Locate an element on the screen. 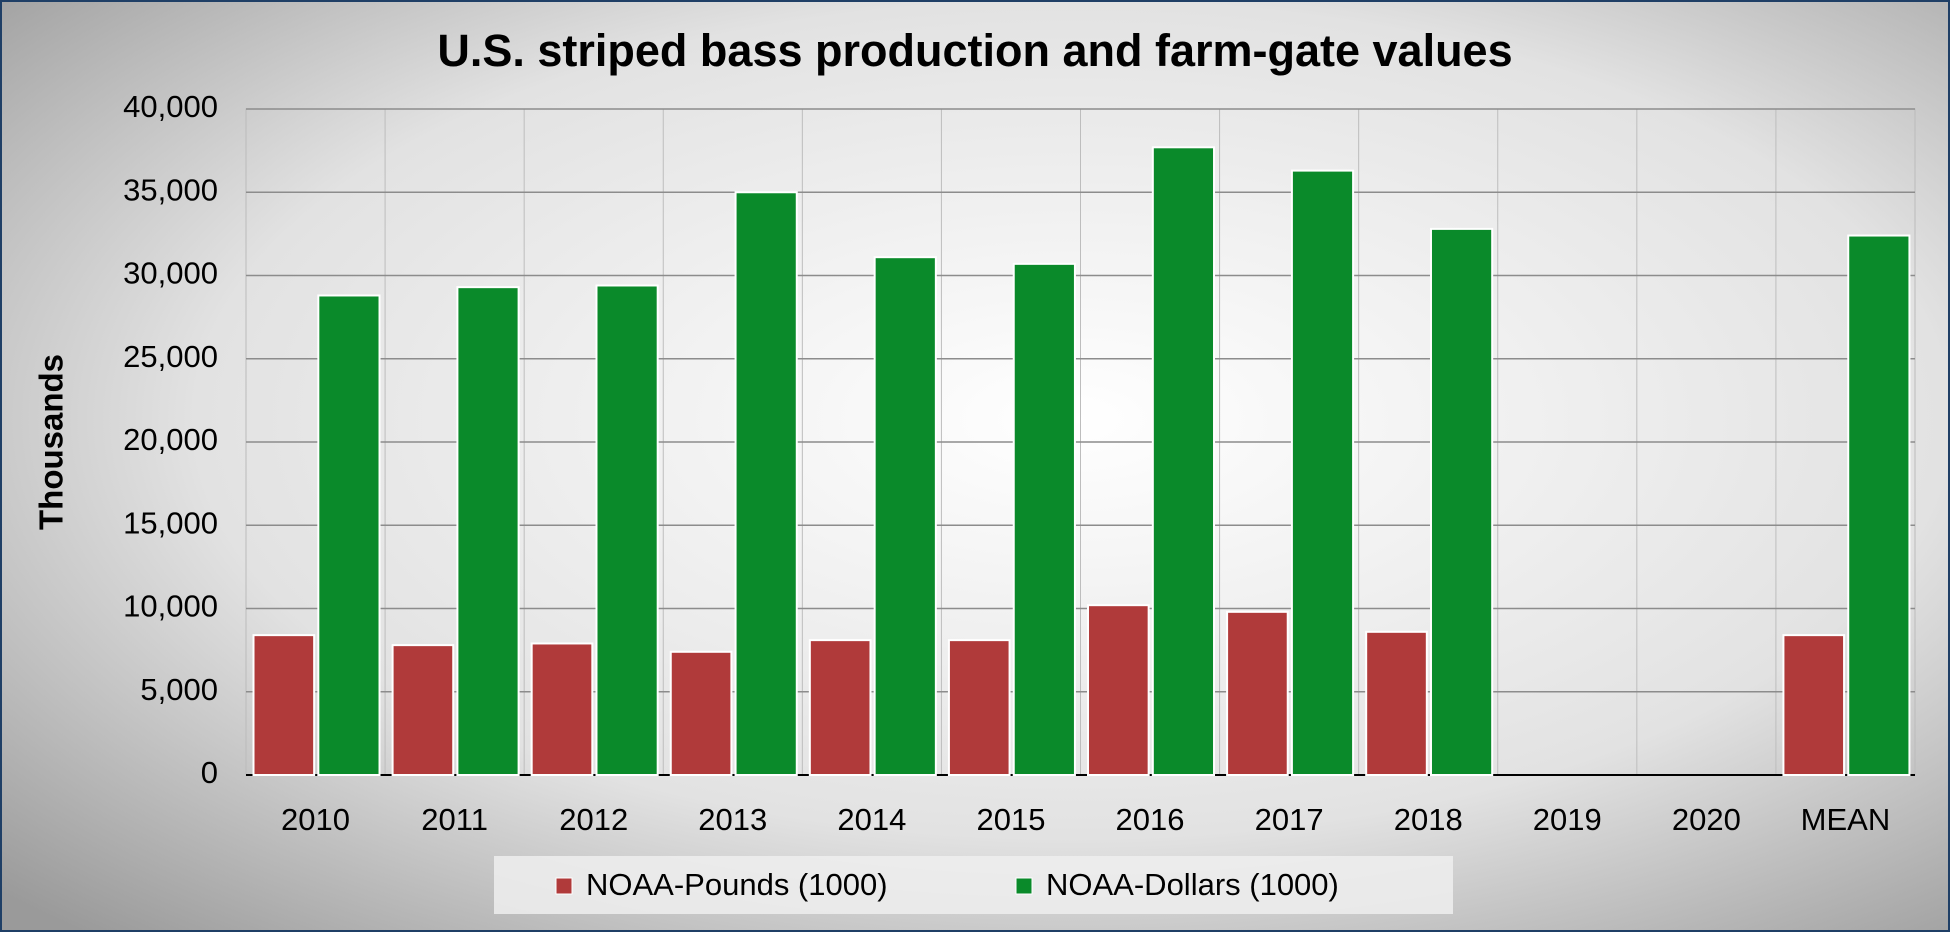  x-tick-label: 2020 is located at coordinates (1706, 819).